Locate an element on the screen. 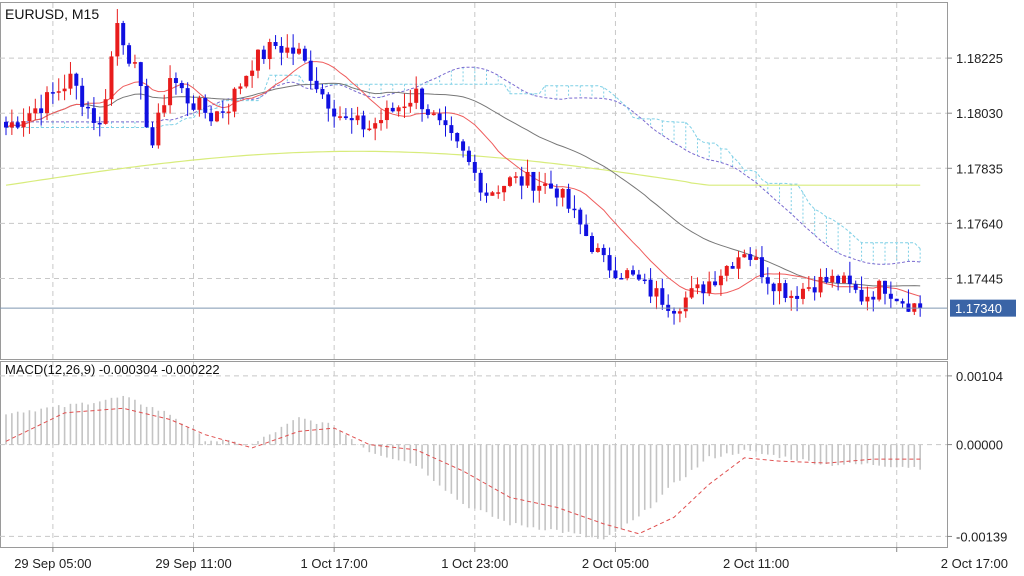 The image size is (1024, 576). time-tick-label: 1 Oct 23:00 is located at coordinates (474, 563).